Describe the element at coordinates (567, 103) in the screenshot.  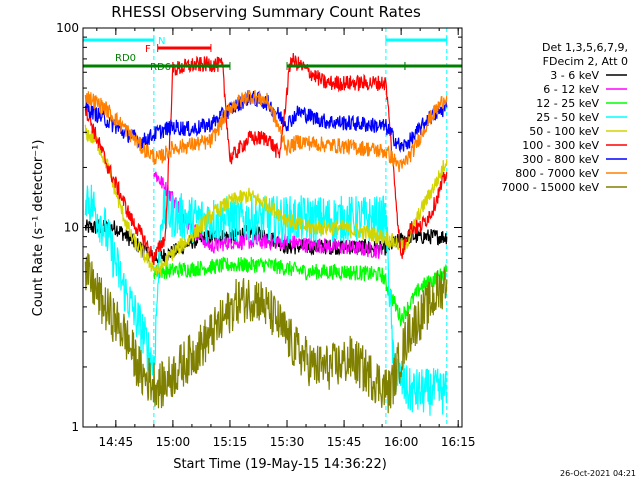
I see `legend-entry-label: 12 - 25 keV` at that location.